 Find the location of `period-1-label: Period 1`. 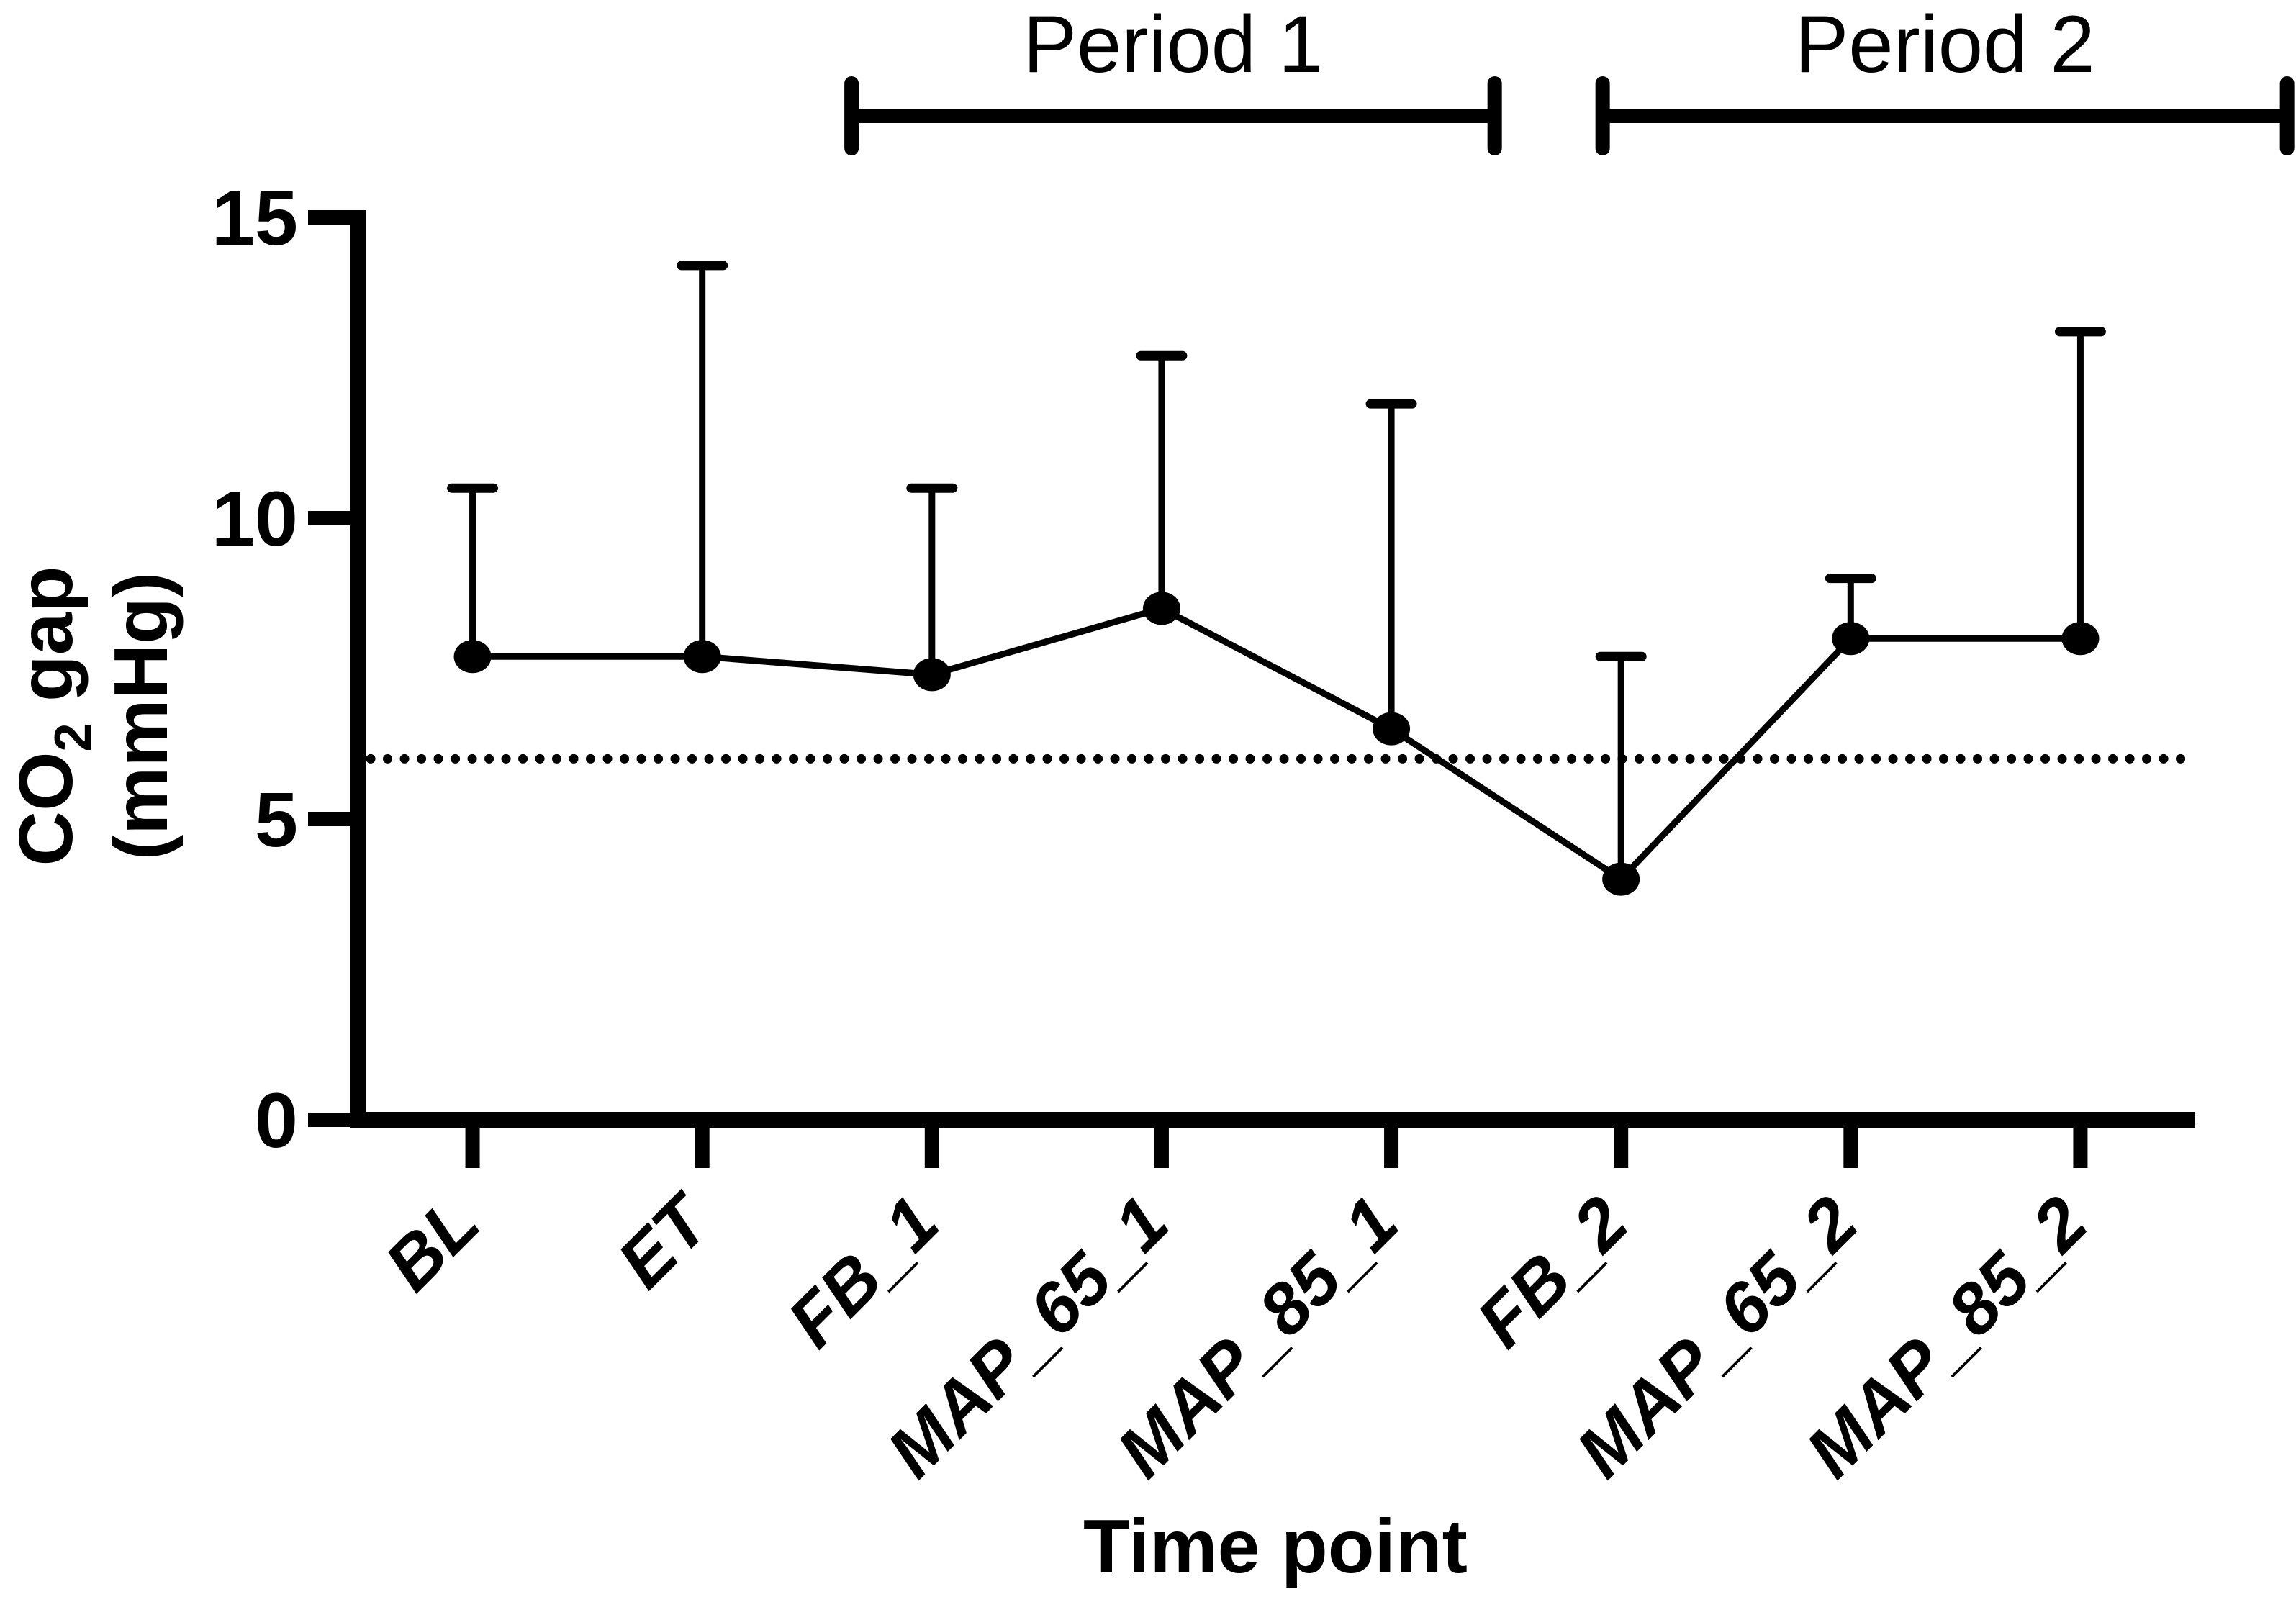

period-1-label: Period 1 is located at coordinates (1173, 44).